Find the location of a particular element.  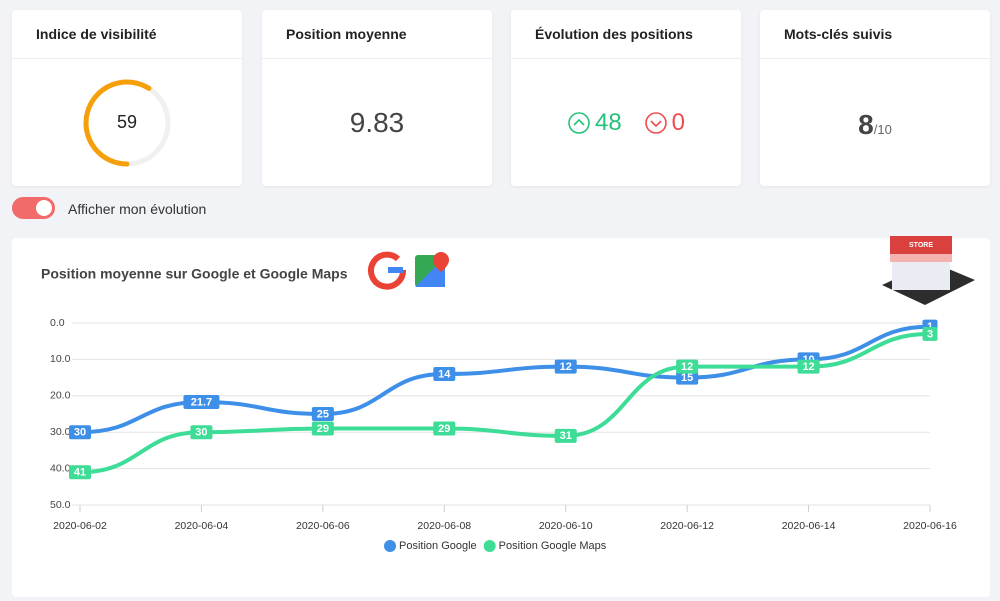

y-tick-label: 40.0 is located at coordinates (60, 468).